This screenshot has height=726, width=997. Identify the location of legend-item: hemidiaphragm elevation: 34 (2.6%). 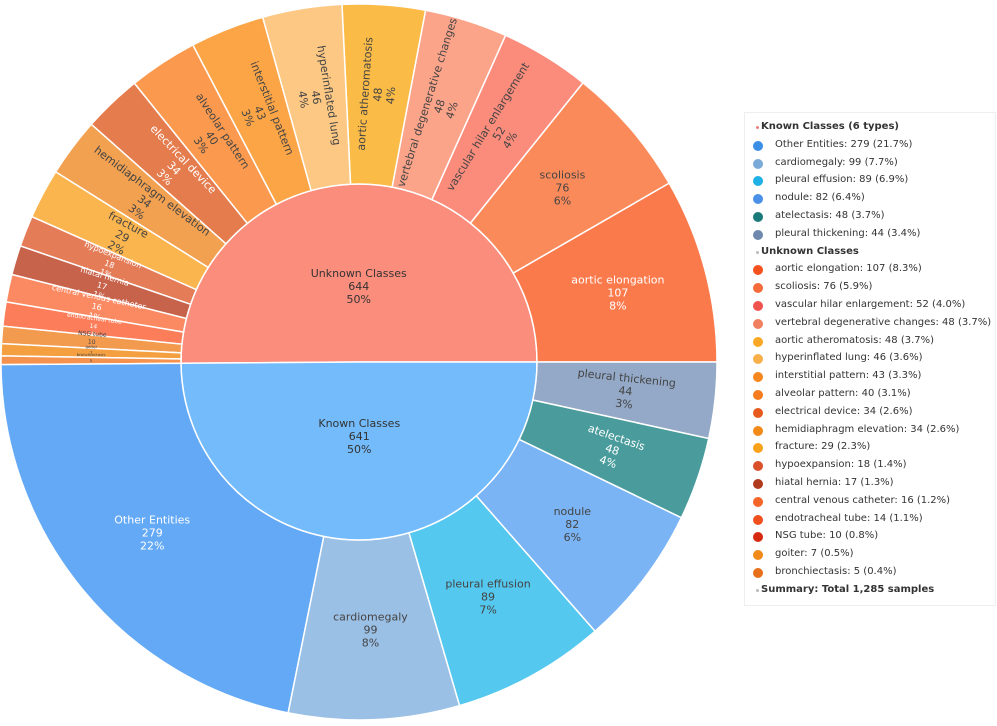
(869, 431).